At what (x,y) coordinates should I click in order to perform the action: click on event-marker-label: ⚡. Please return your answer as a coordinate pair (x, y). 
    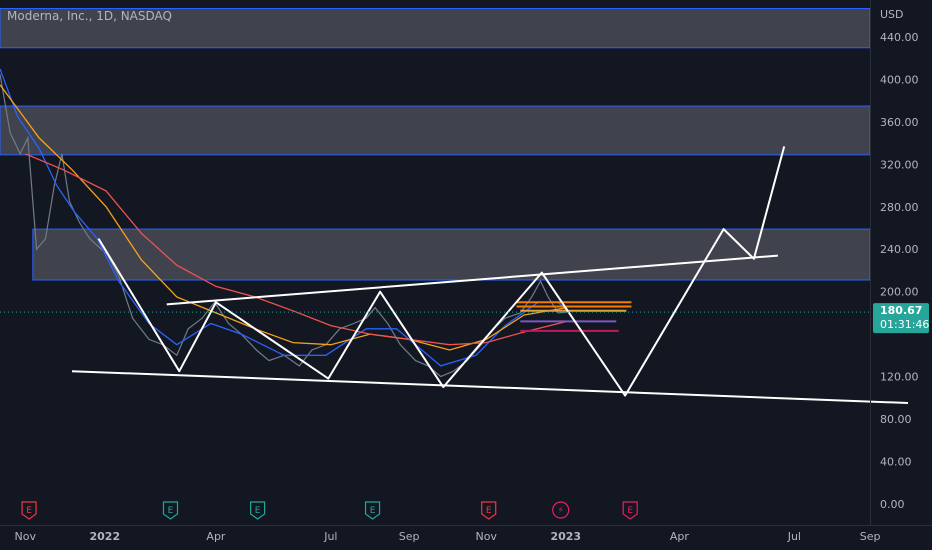
    Looking at the image, I should click on (561, 511).